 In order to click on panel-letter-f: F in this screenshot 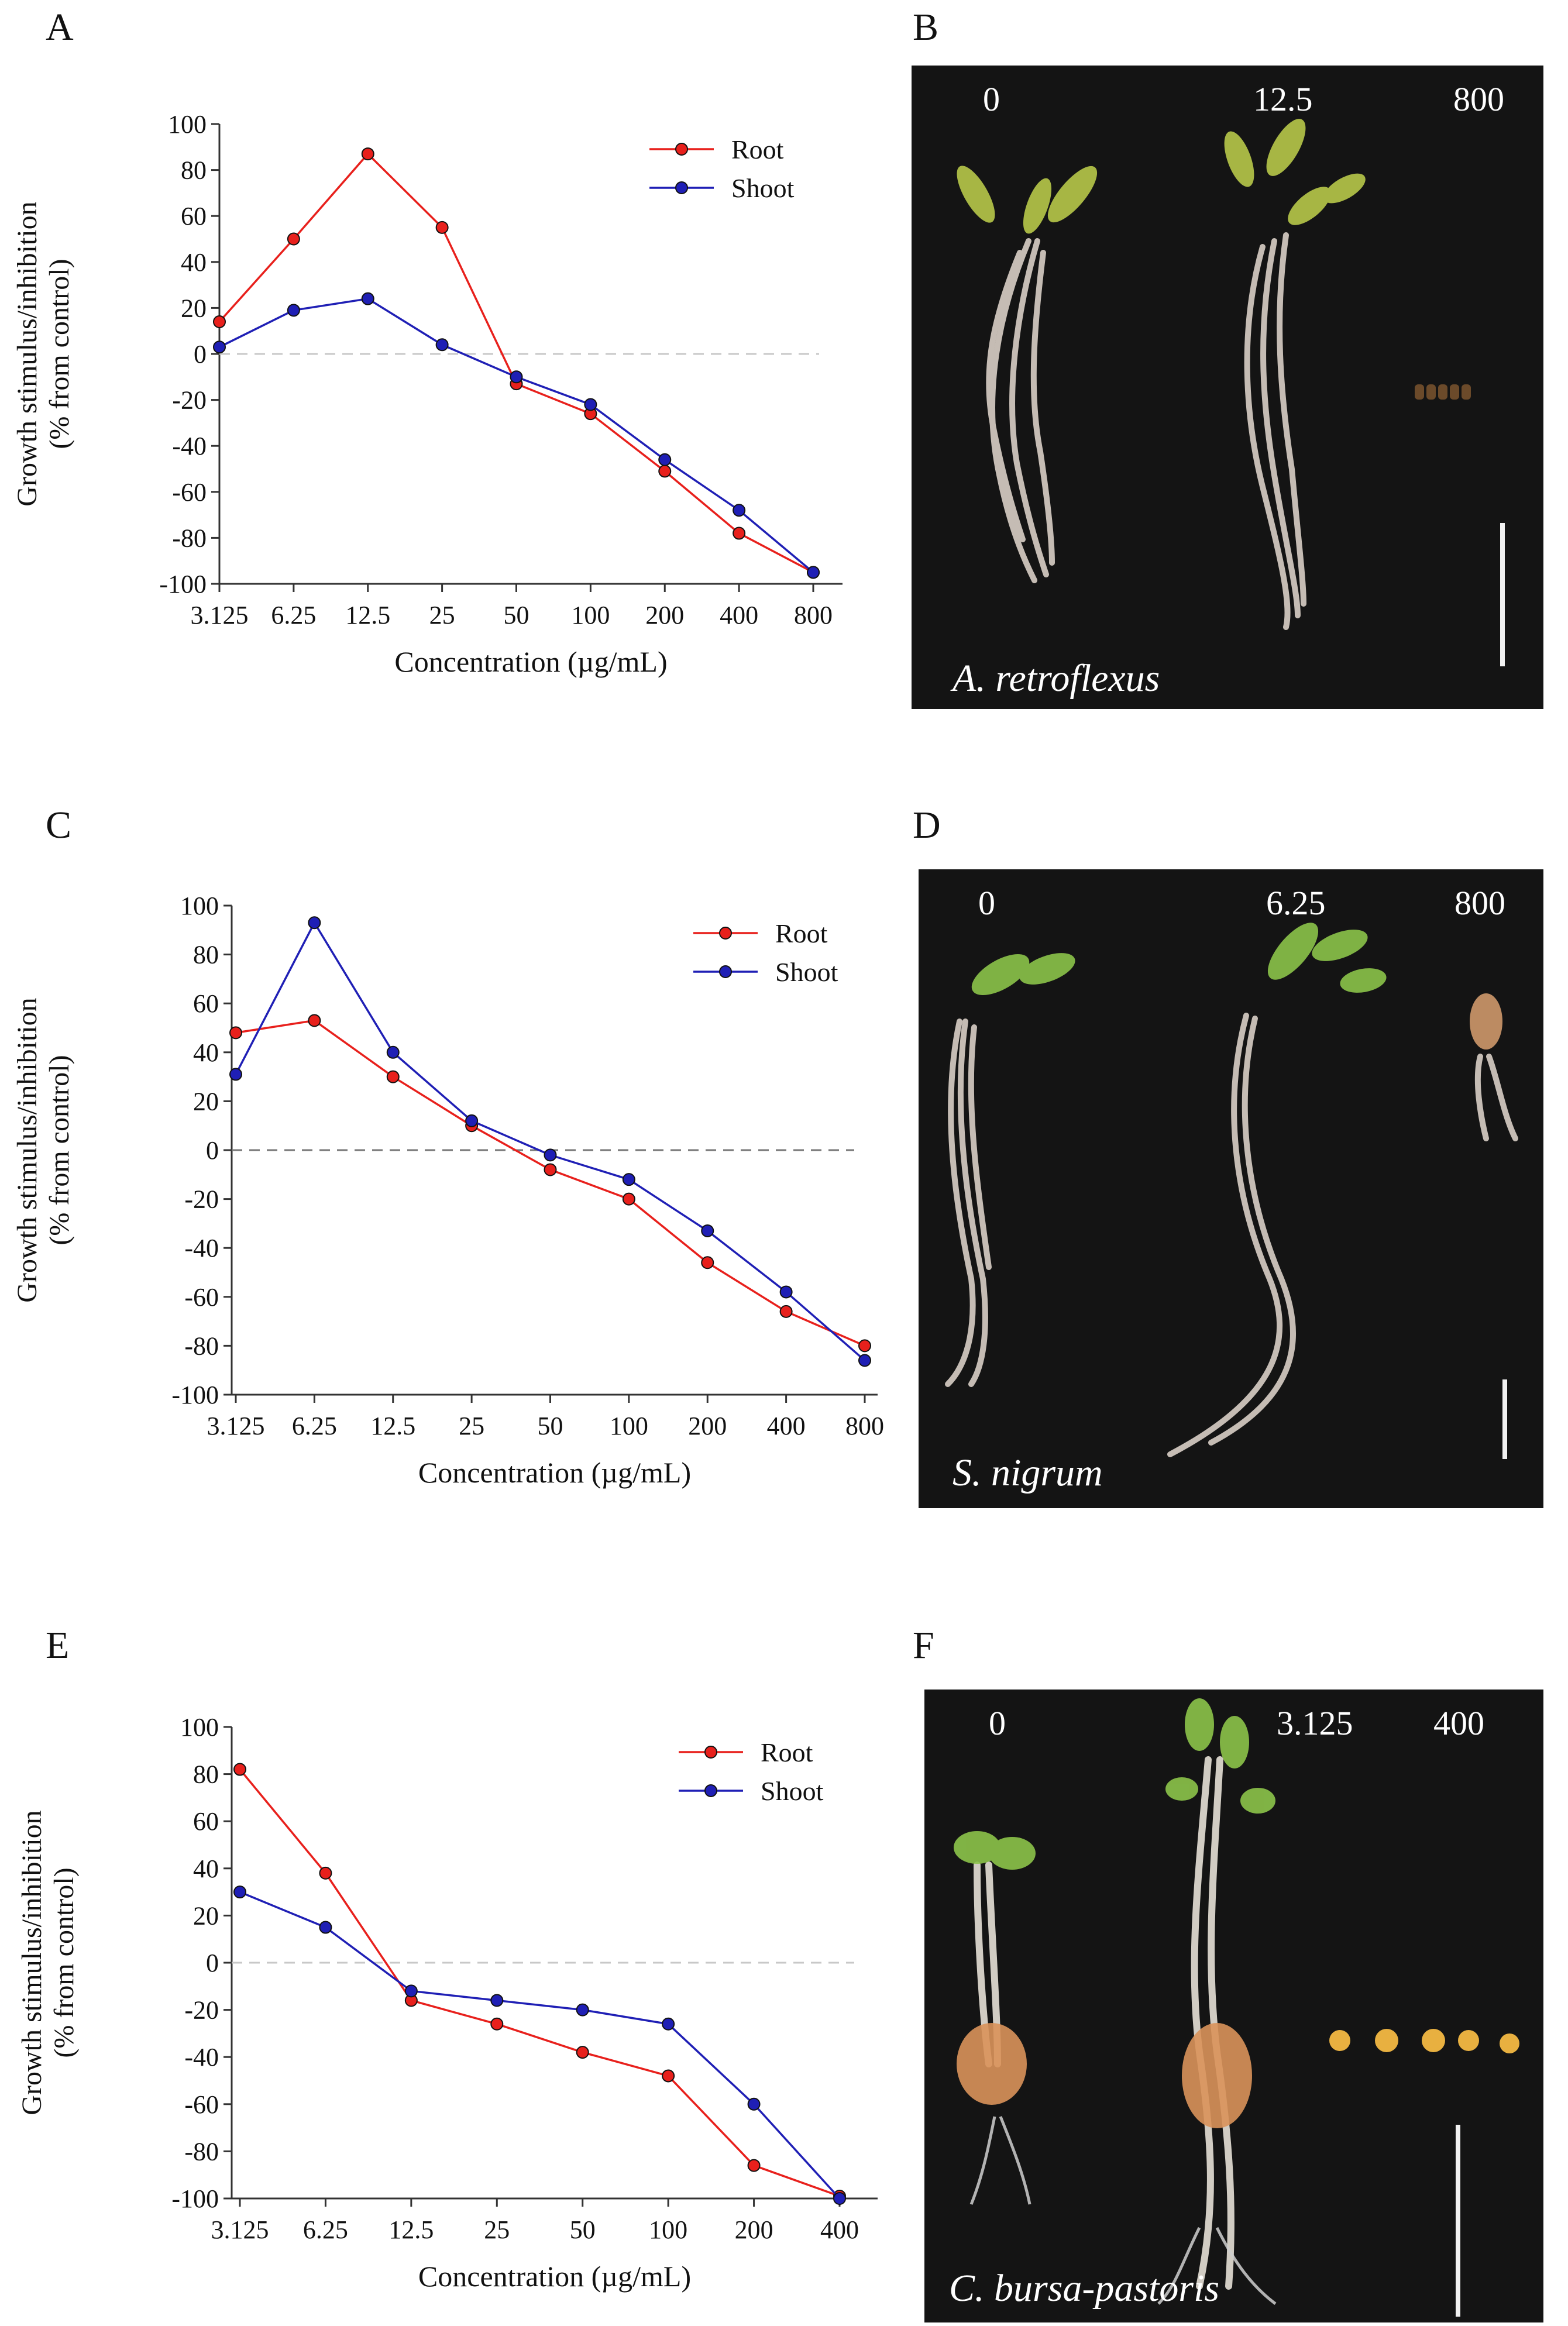, I will do `click(923, 1645)`.